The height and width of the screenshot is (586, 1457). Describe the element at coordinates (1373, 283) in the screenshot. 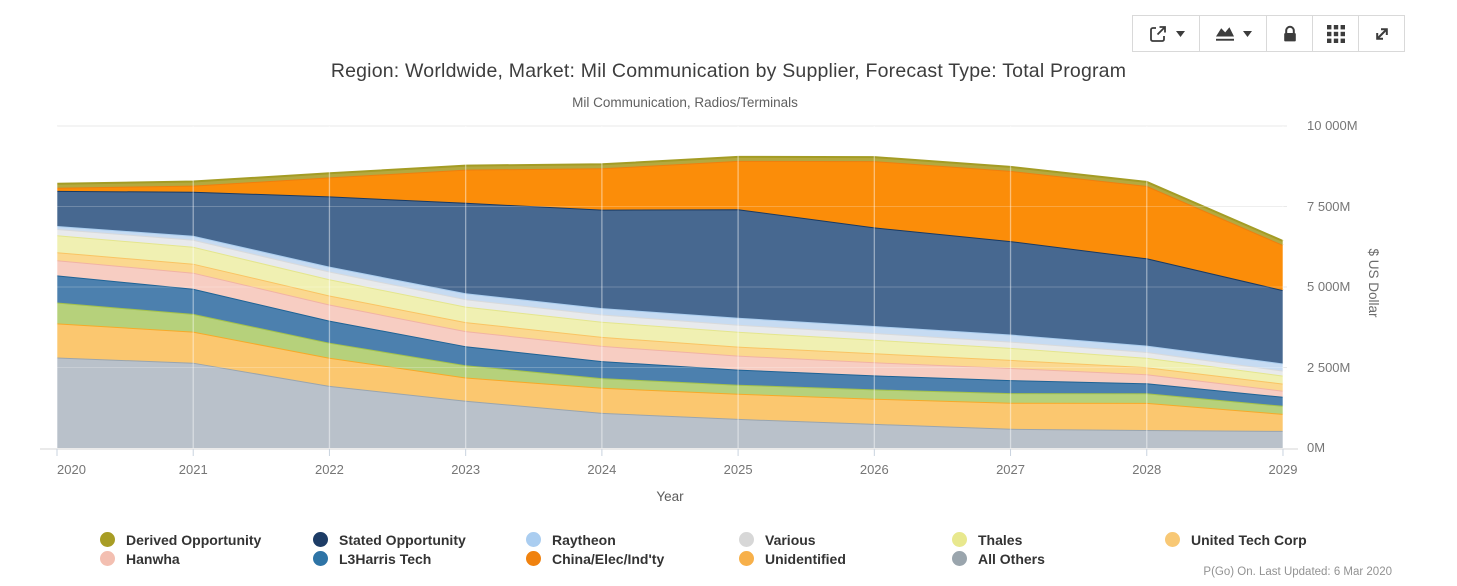

I see `y-axis-title: $ US Dollar` at that location.